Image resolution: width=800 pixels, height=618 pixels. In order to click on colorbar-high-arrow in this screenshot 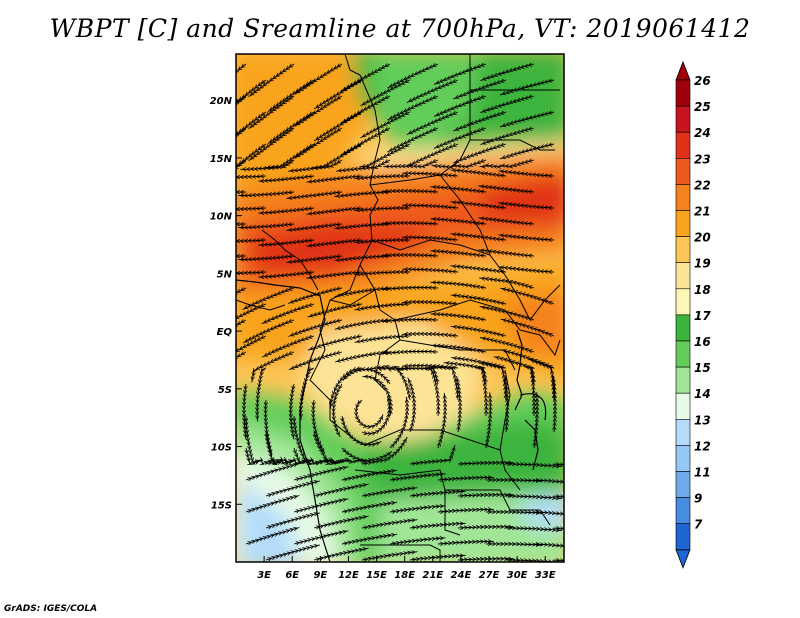, I will do `click(683, 70)`.